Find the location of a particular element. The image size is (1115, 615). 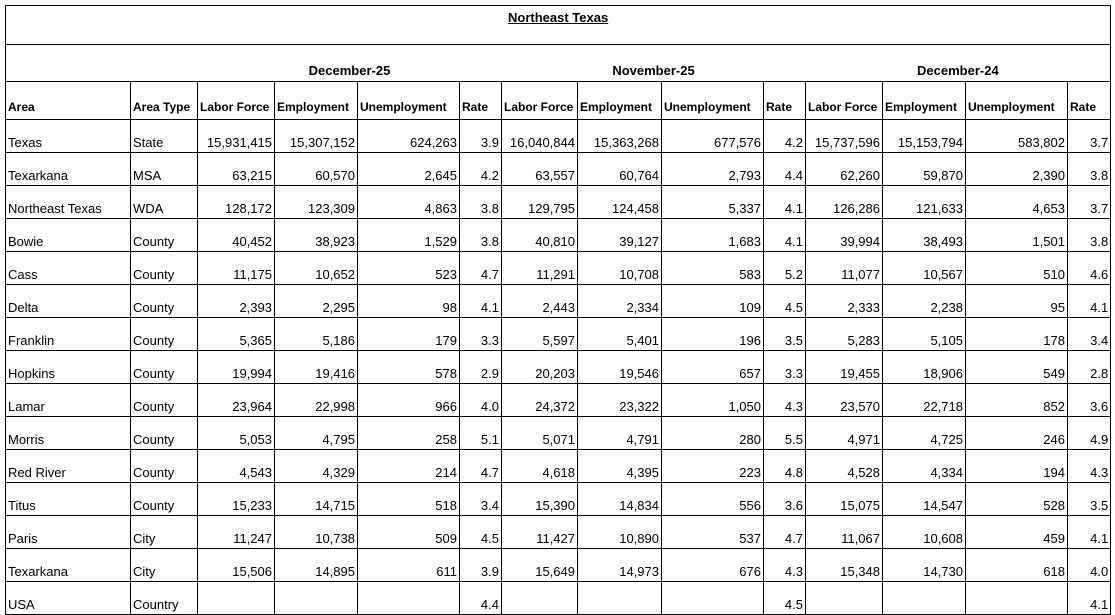

number-cell: 518 is located at coordinates (408, 499).